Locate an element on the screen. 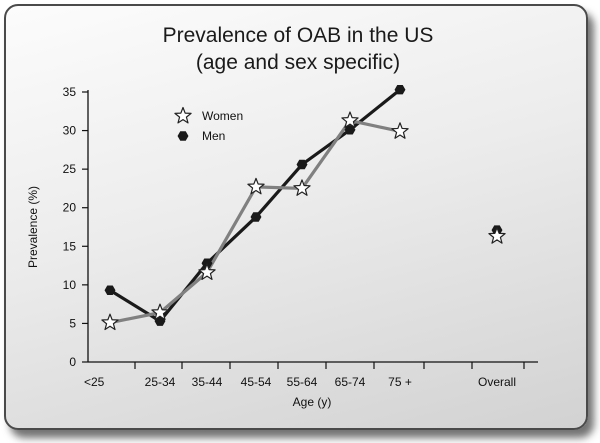 The image size is (600, 443). x-tick-label: 75 + is located at coordinates (400, 382).